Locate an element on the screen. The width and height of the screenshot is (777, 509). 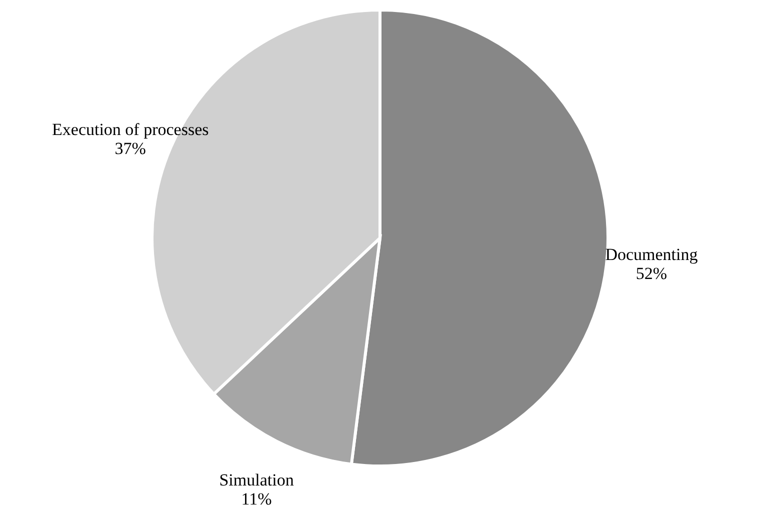
data-label: 37% is located at coordinates (130, 148).